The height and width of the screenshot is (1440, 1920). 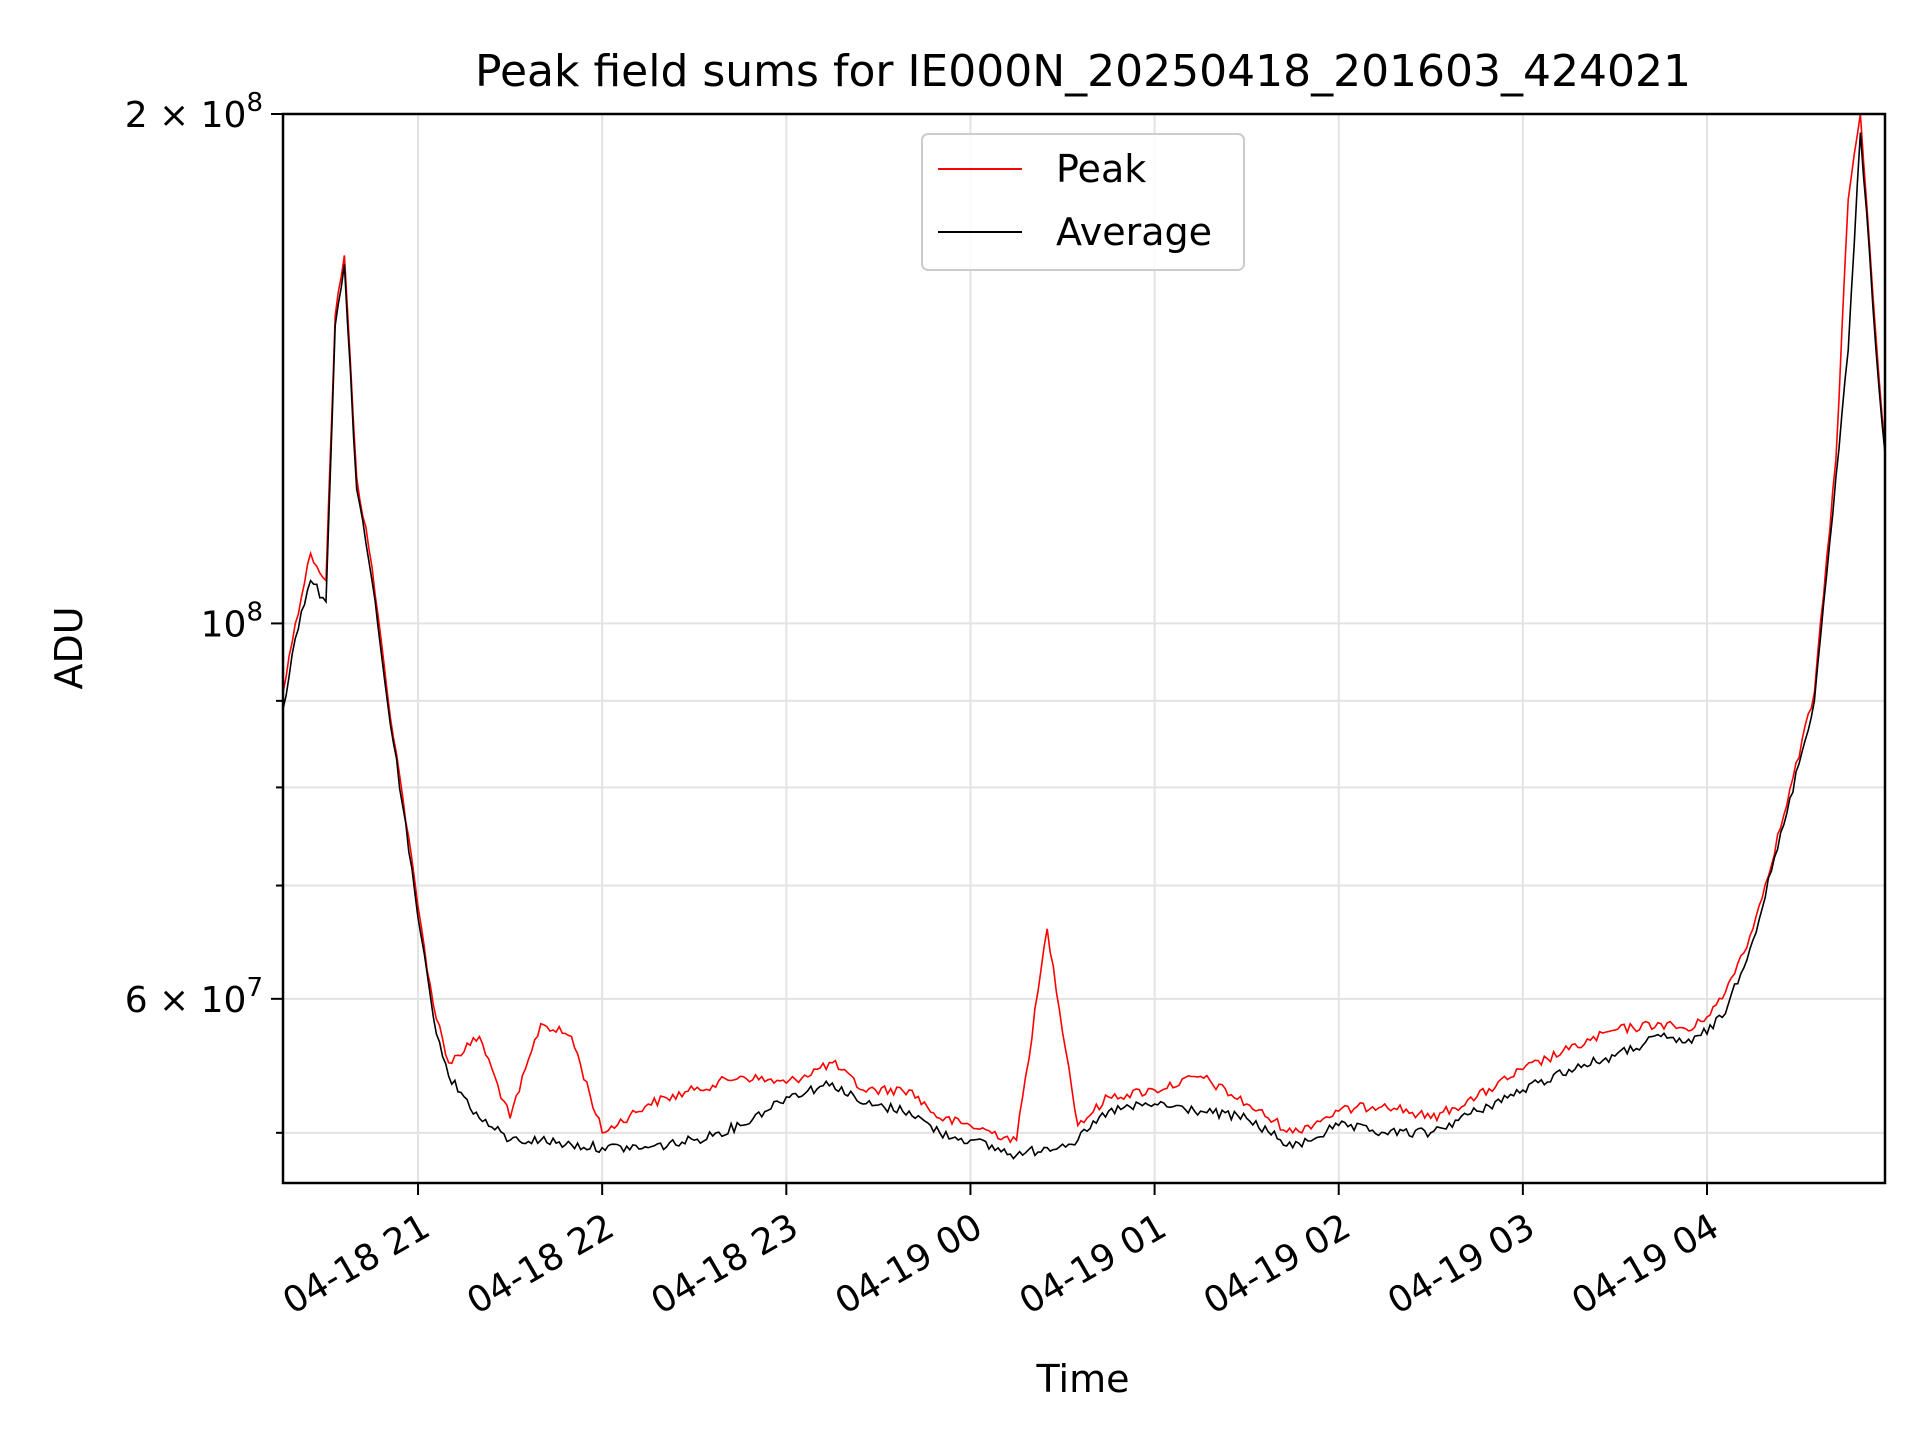 What do you see at coordinates (1277, 1264) in the screenshot?
I see `x-tick-label: 04-19 02` at bounding box center [1277, 1264].